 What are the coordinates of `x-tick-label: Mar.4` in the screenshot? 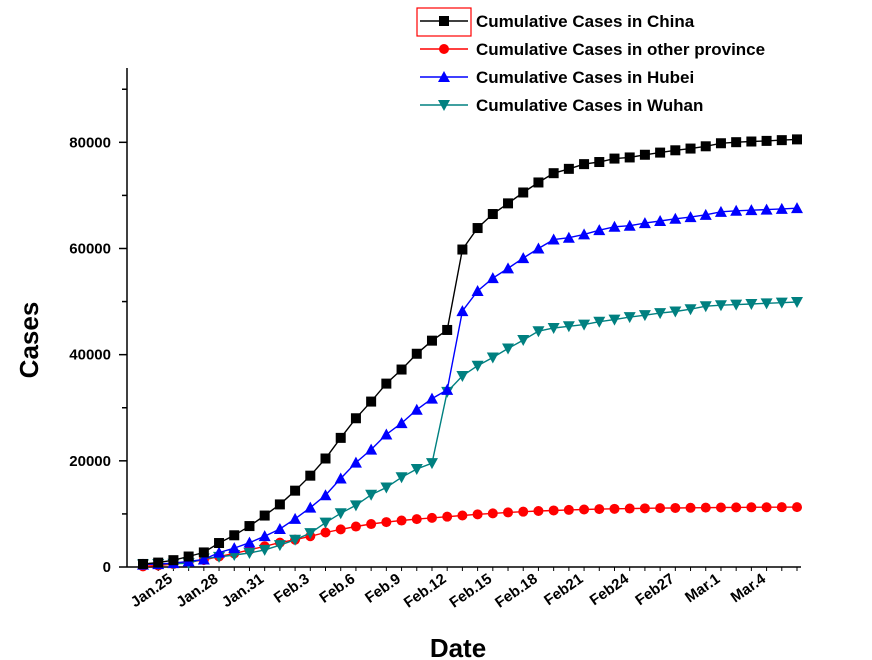 It's located at (749, 588).